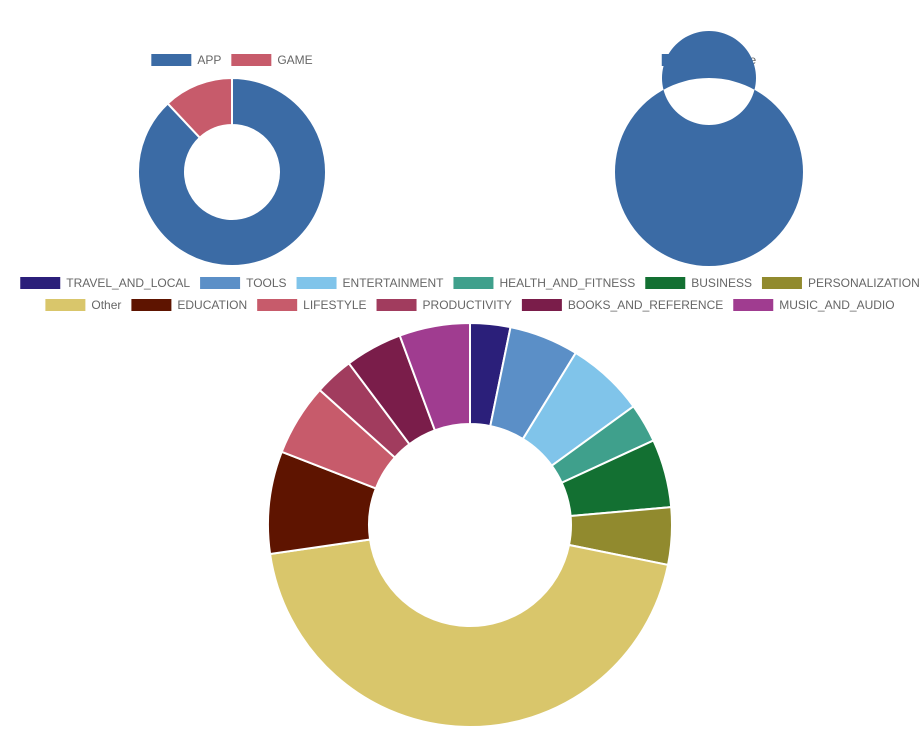 This screenshot has width=922, height=748. Describe the element at coordinates (541, 305) in the screenshot. I see `legend-swatch-books-and-reference` at that location.